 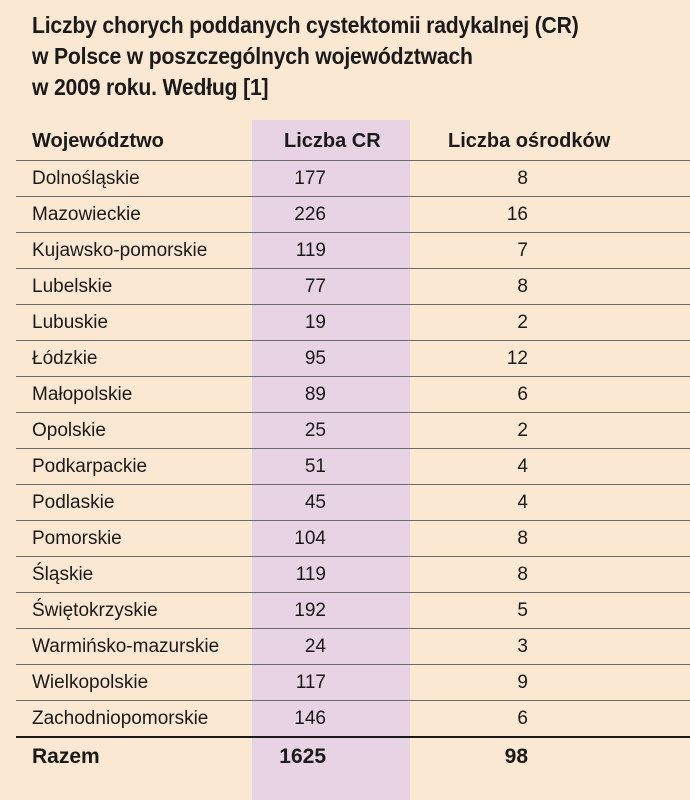 I want to click on cell-liczba-cr: 25, so click(x=331, y=430).